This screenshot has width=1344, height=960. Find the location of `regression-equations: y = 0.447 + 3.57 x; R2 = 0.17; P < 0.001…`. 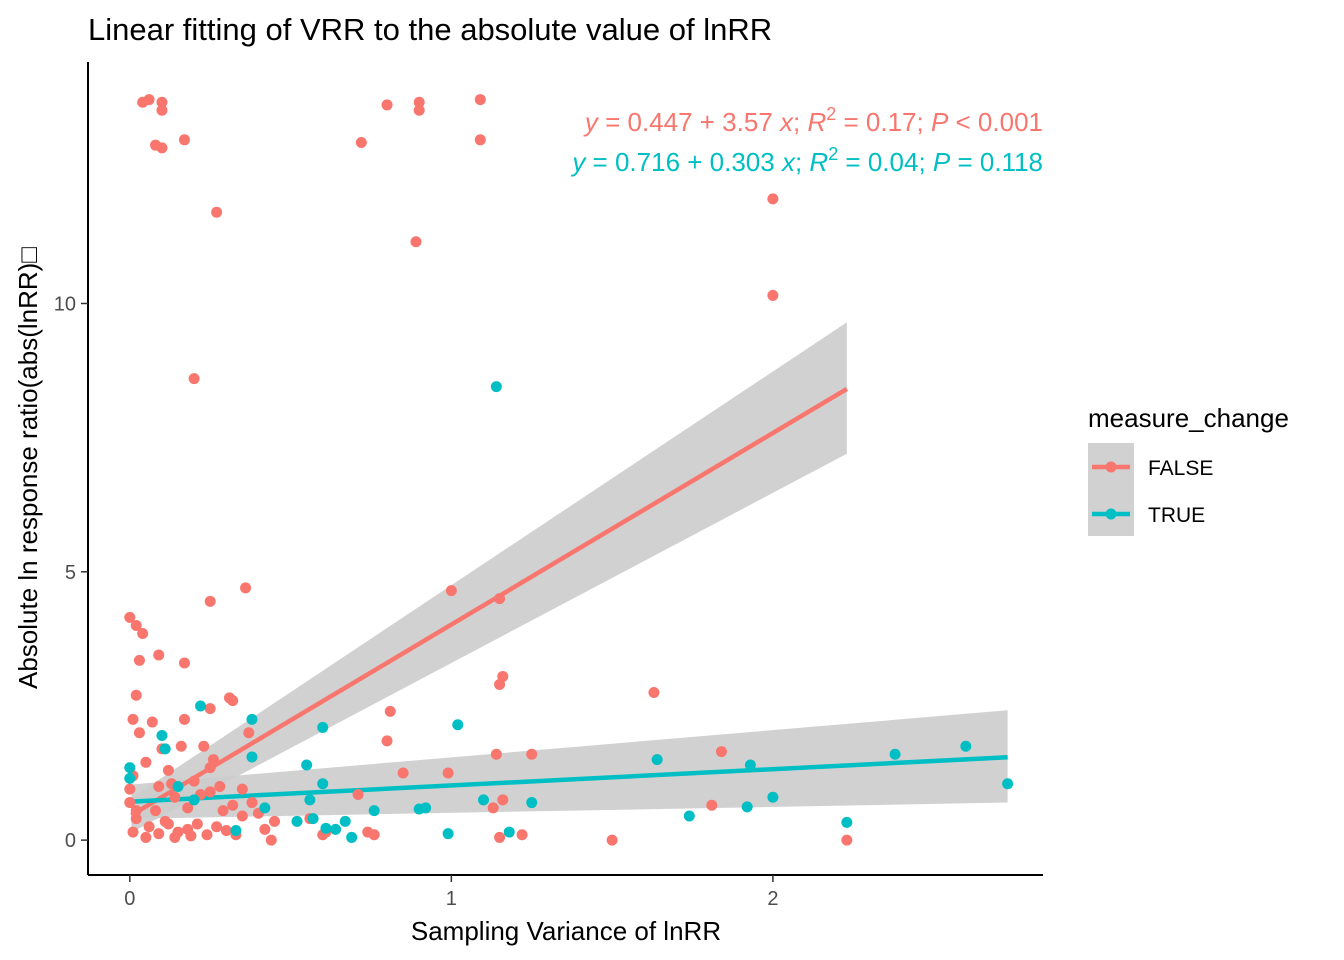

regression-equations: y = 0.447 + 3.57 x; R2 = 0.17; P < 0.001… is located at coordinates (806, 140).